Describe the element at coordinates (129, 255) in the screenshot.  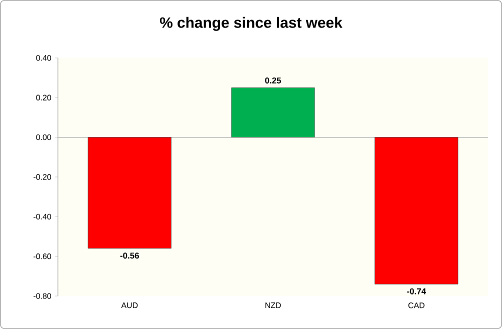
I see `data-label: -0.56` at that location.